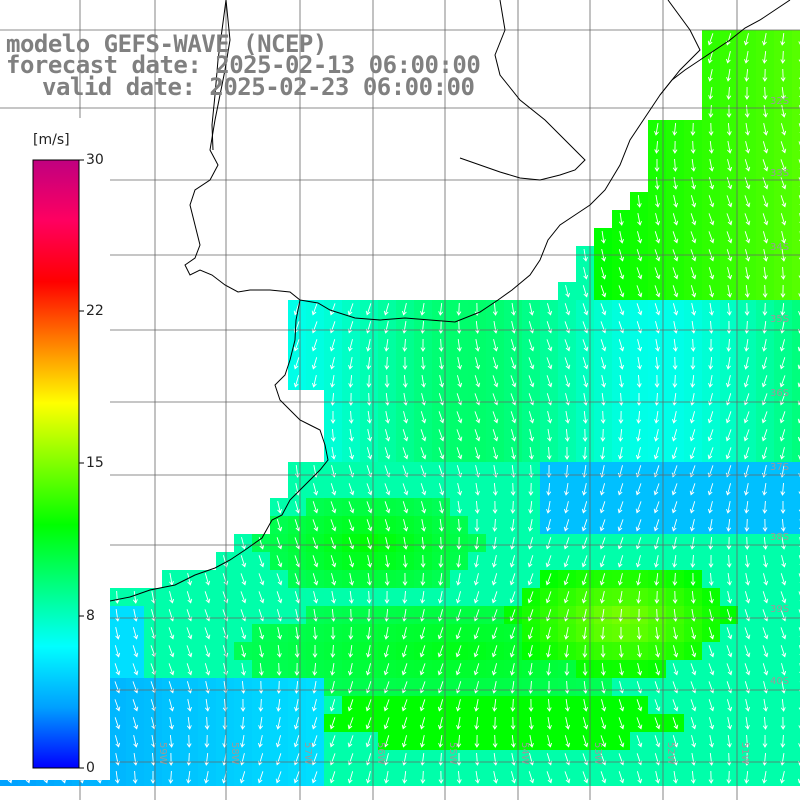 This screenshot has height=800, width=800. I want to click on longitude-label: 52W, so click(670, 753).